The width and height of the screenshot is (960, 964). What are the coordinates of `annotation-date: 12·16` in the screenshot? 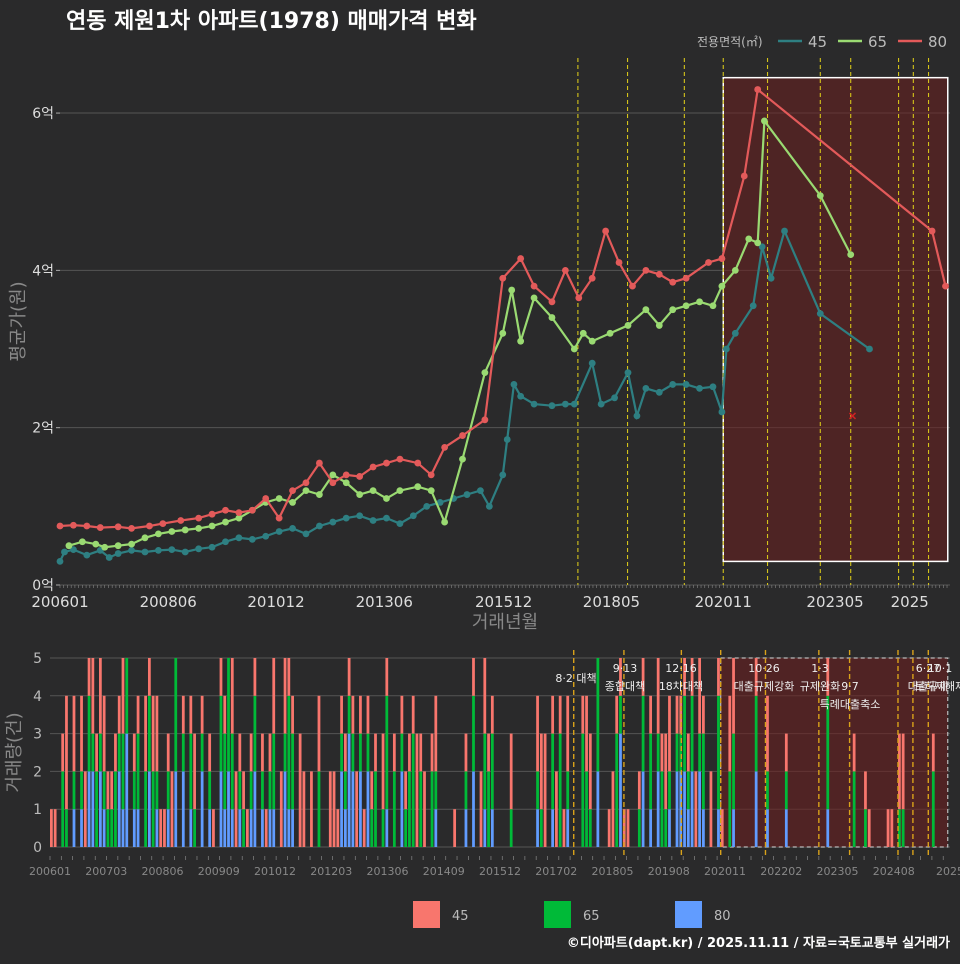 It's located at (681, 668).